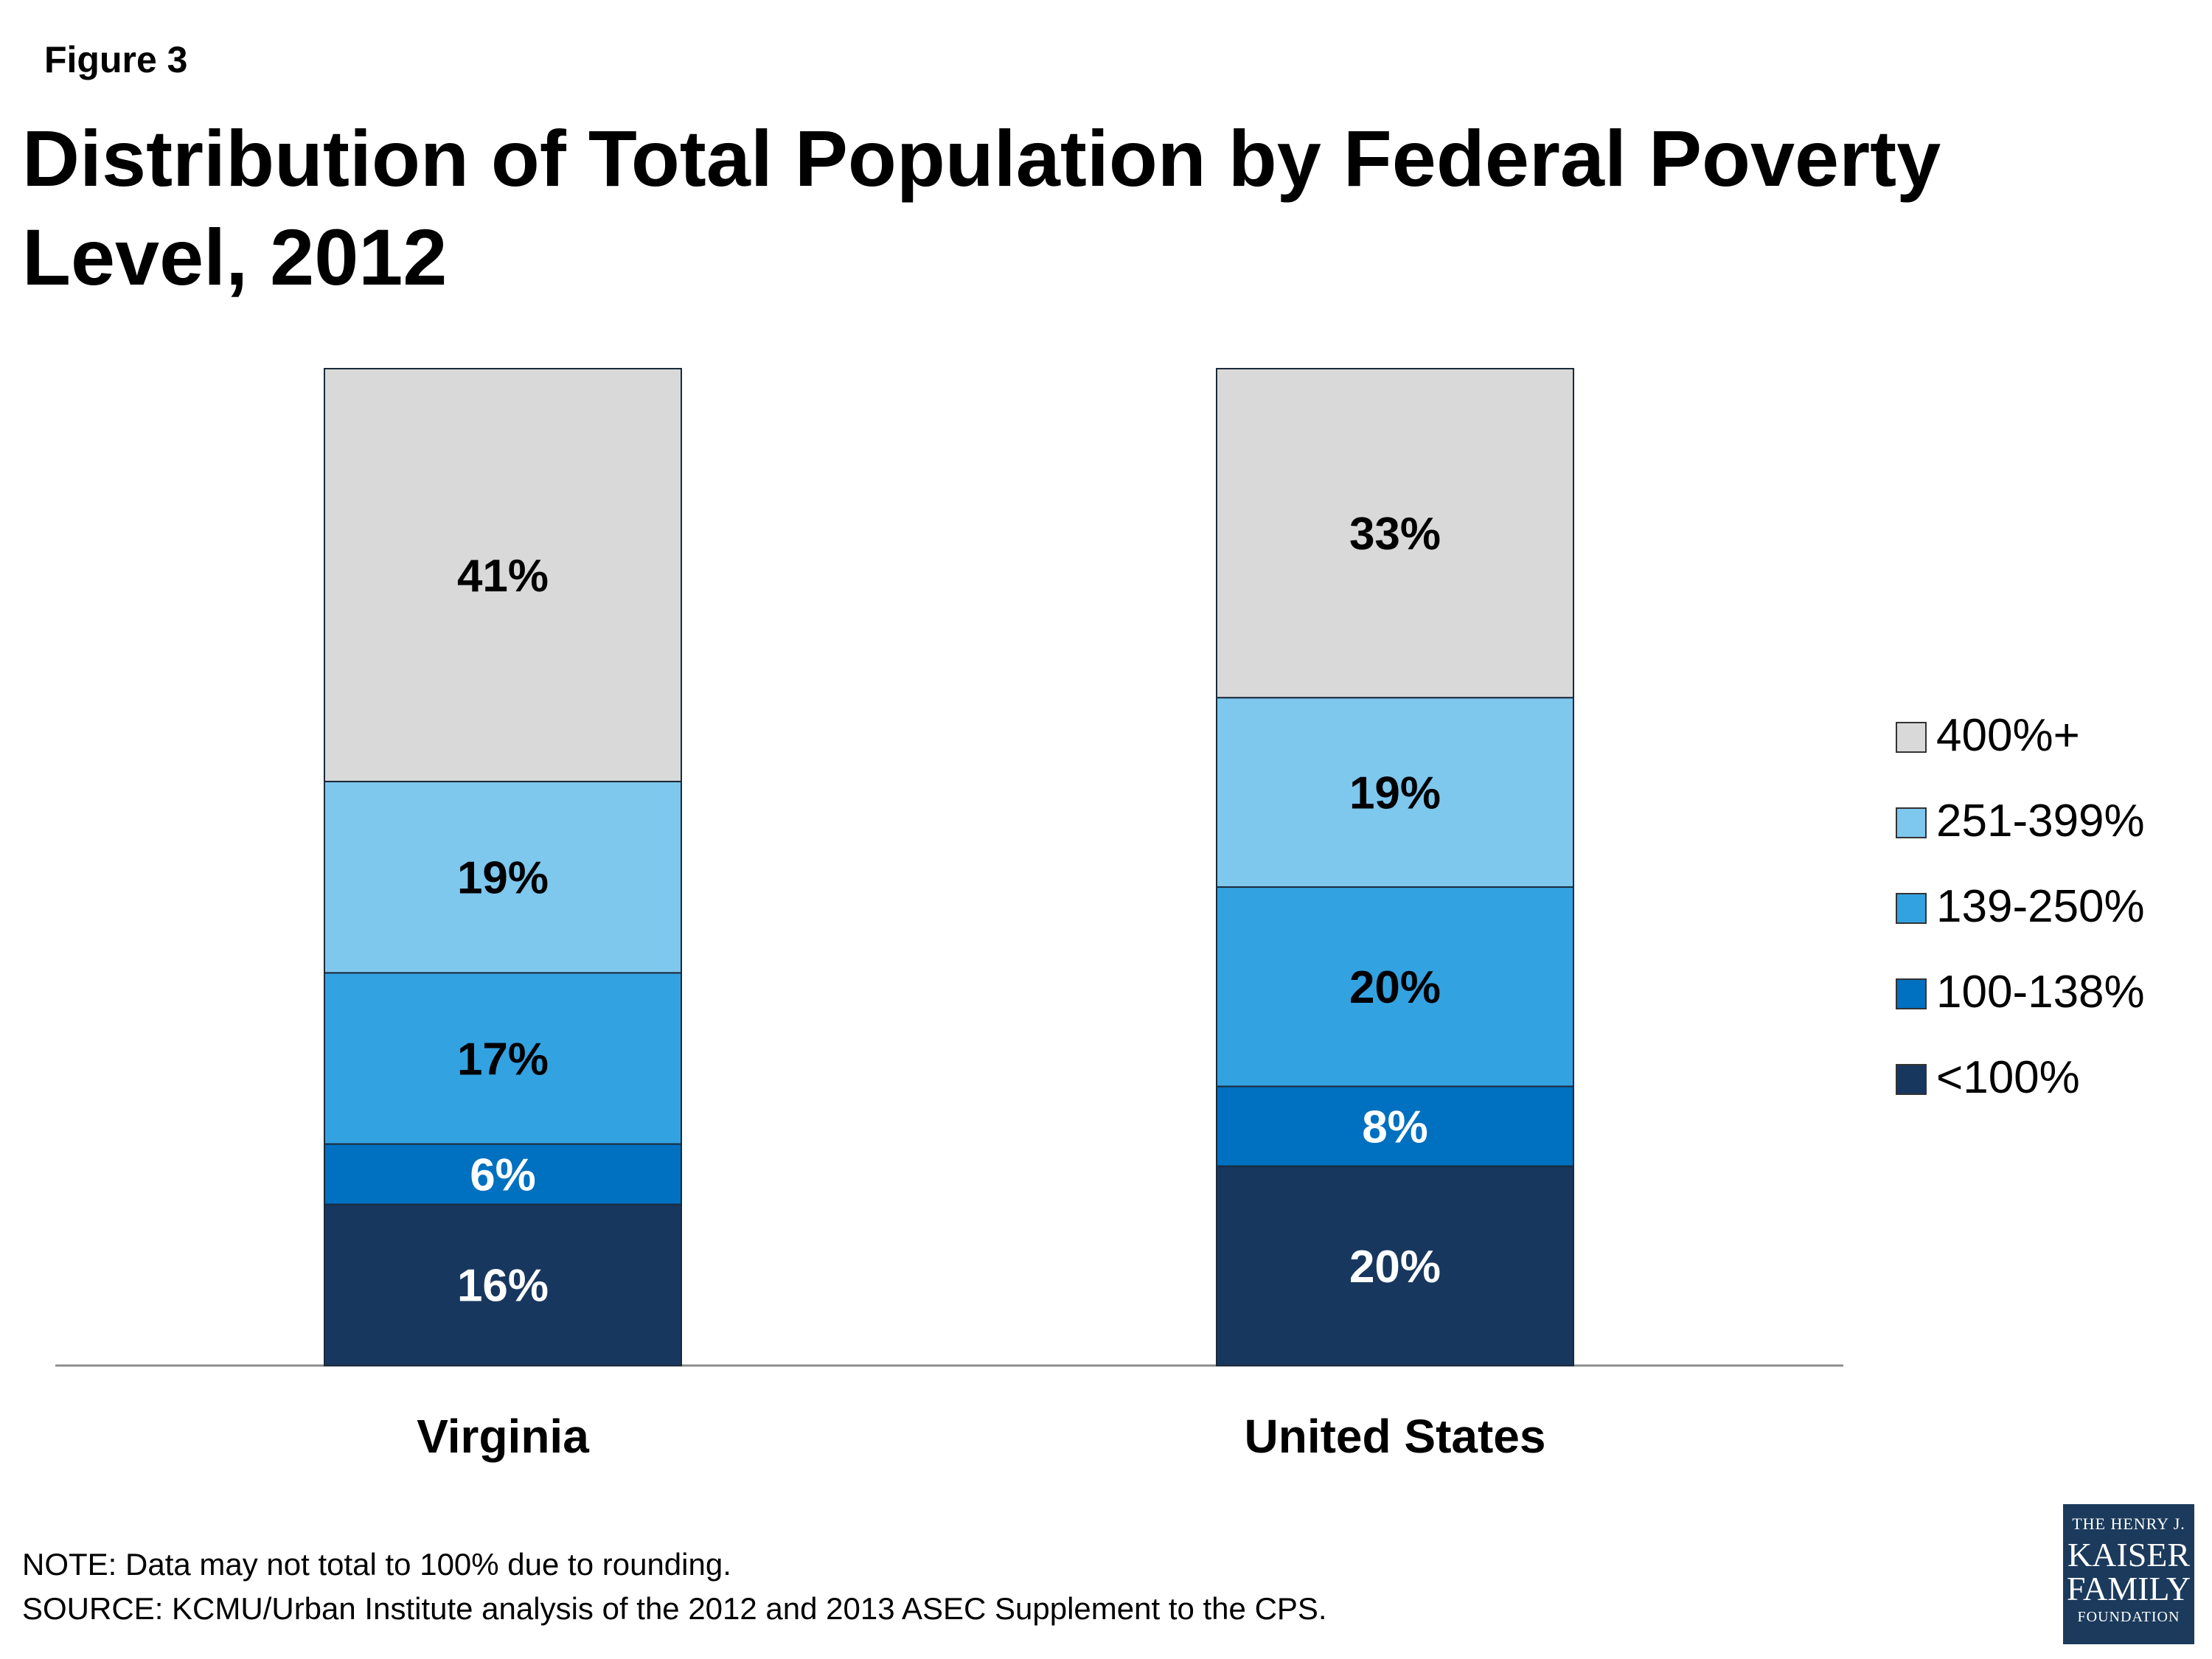 The image size is (2212, 1659). What do you see at coordinates (2128, 1588) in the screenshot?
I see `logo-line-3: FAMILY` at bounding box center [2128, 1588].